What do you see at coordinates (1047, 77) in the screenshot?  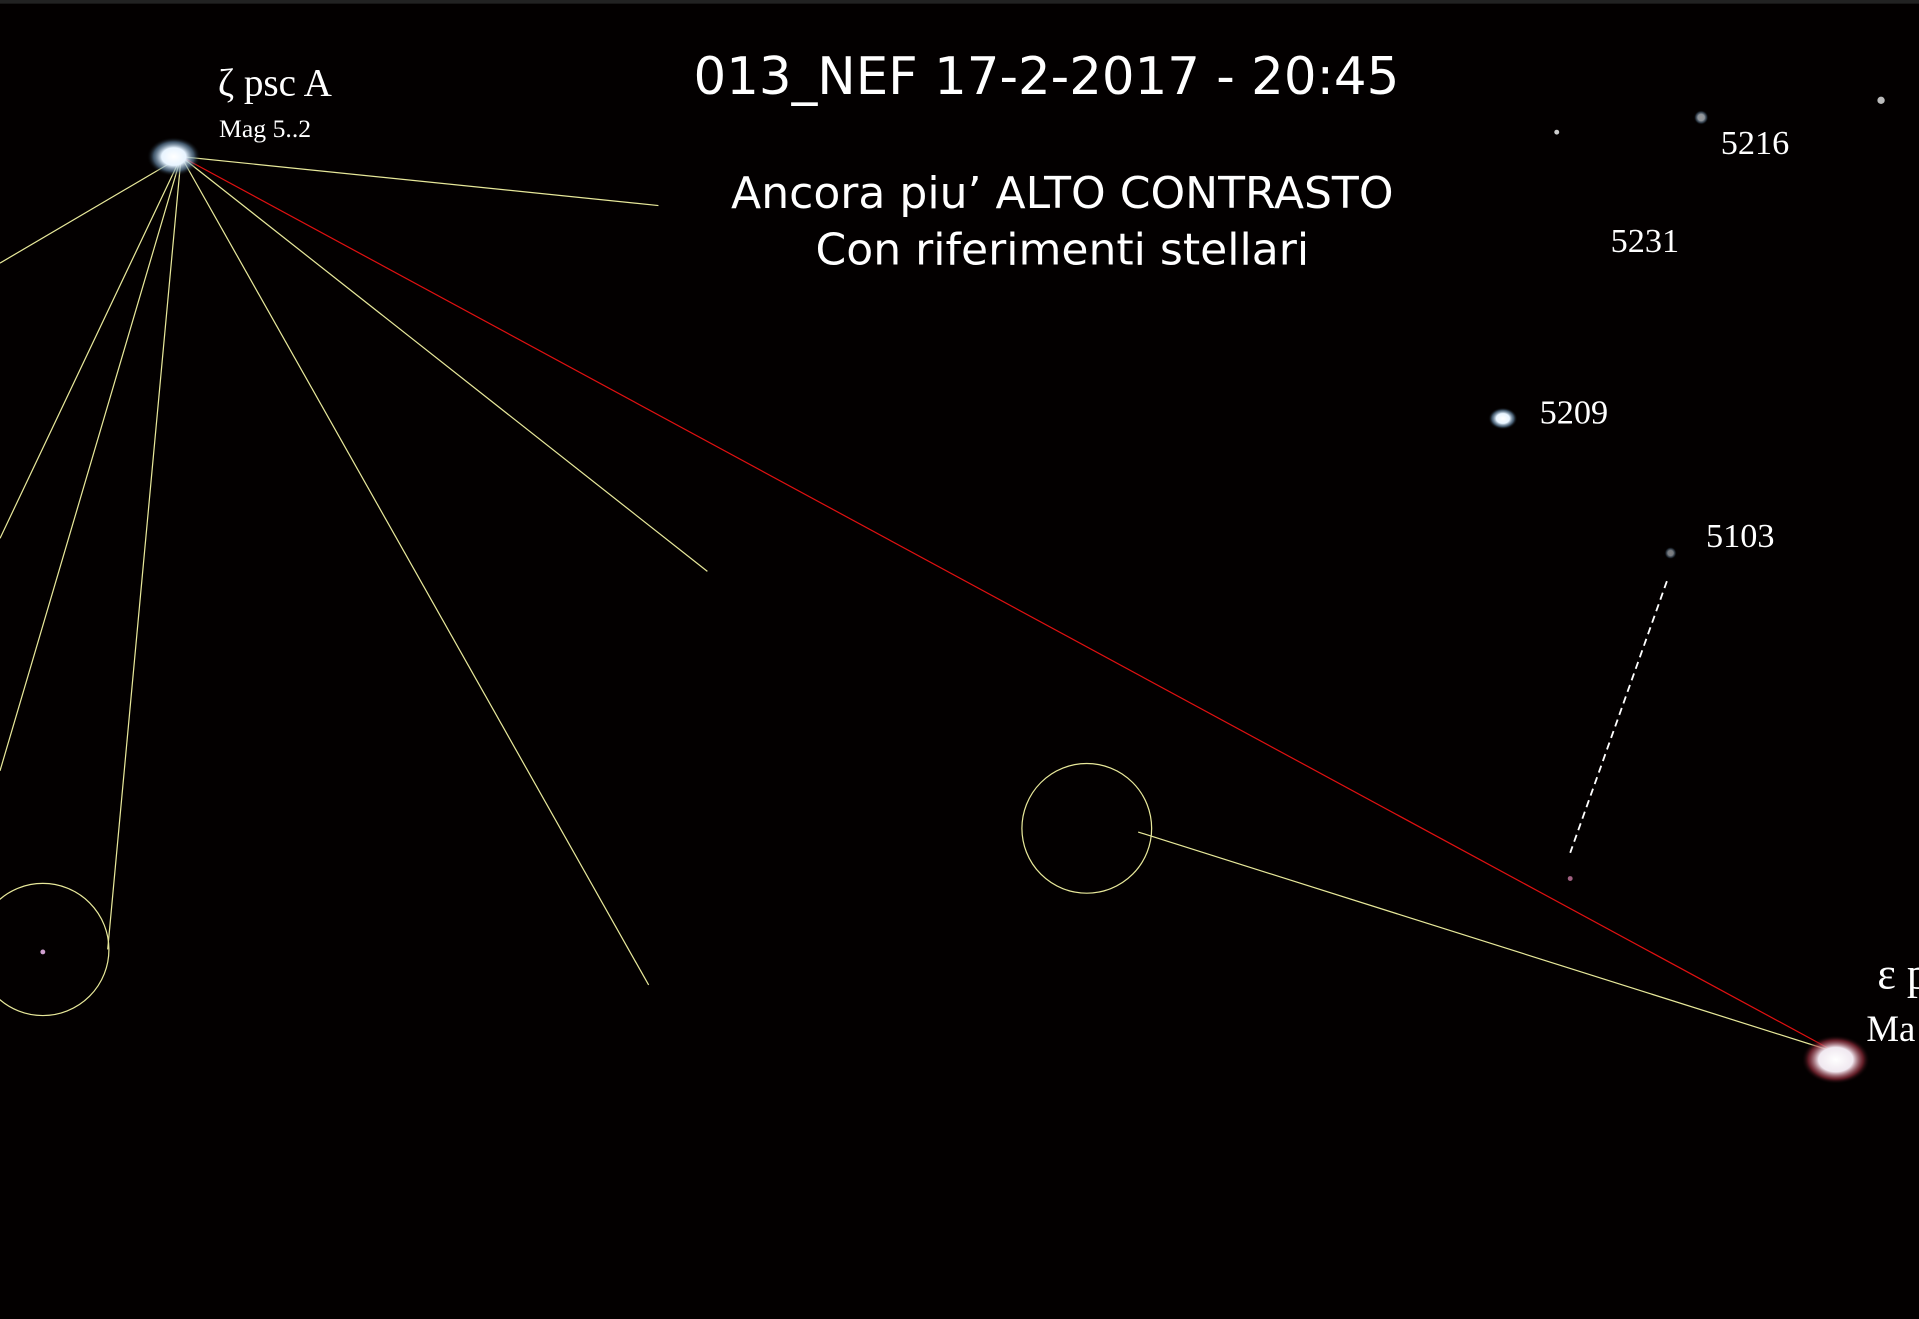 I see `title: 013_NEF 17-2-2017 - 20:45` at bounding box center [1047, 77].